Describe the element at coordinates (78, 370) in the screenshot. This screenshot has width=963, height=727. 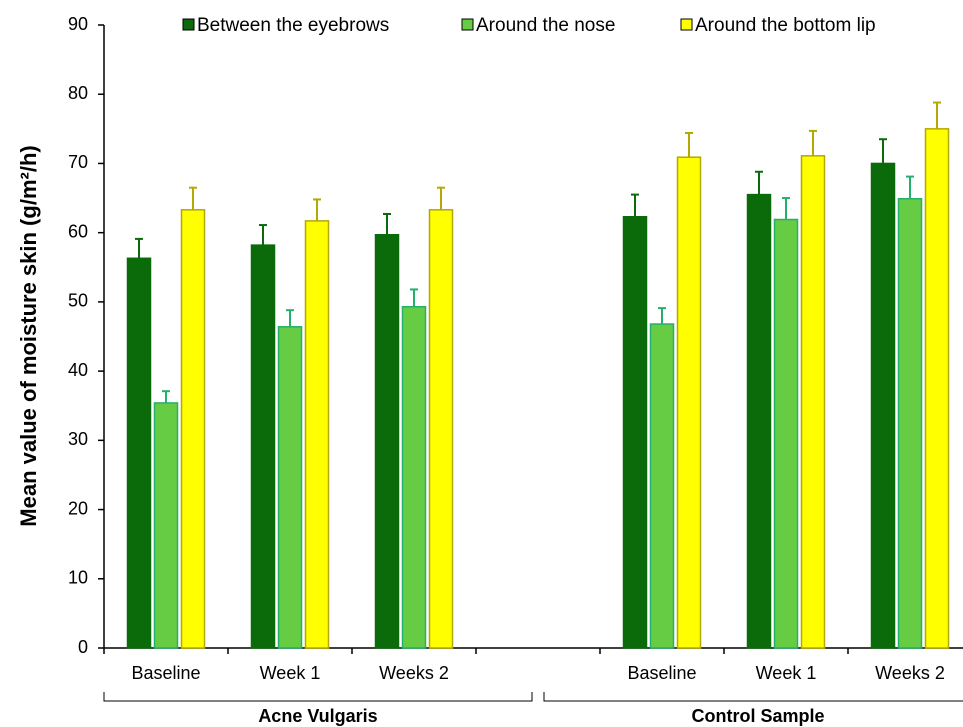
I see `y-tick-label: 40` at that location.